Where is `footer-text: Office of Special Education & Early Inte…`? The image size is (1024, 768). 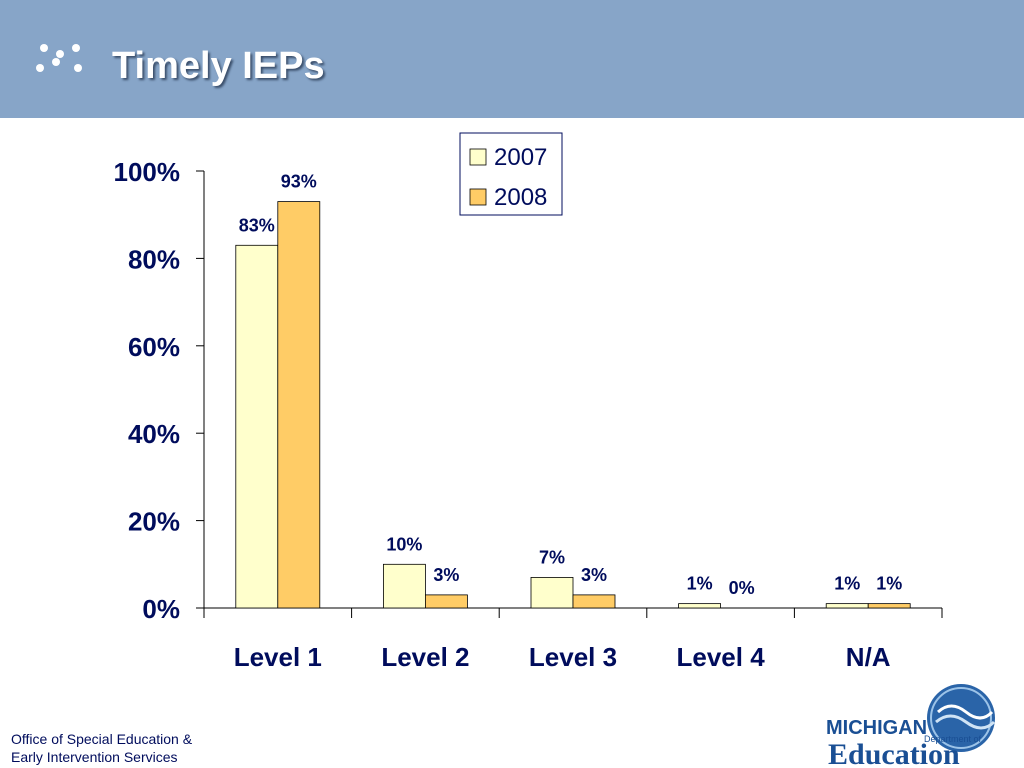 footer-text: Office of Special Education & Early Inte… is located at coordinates (101, 748).